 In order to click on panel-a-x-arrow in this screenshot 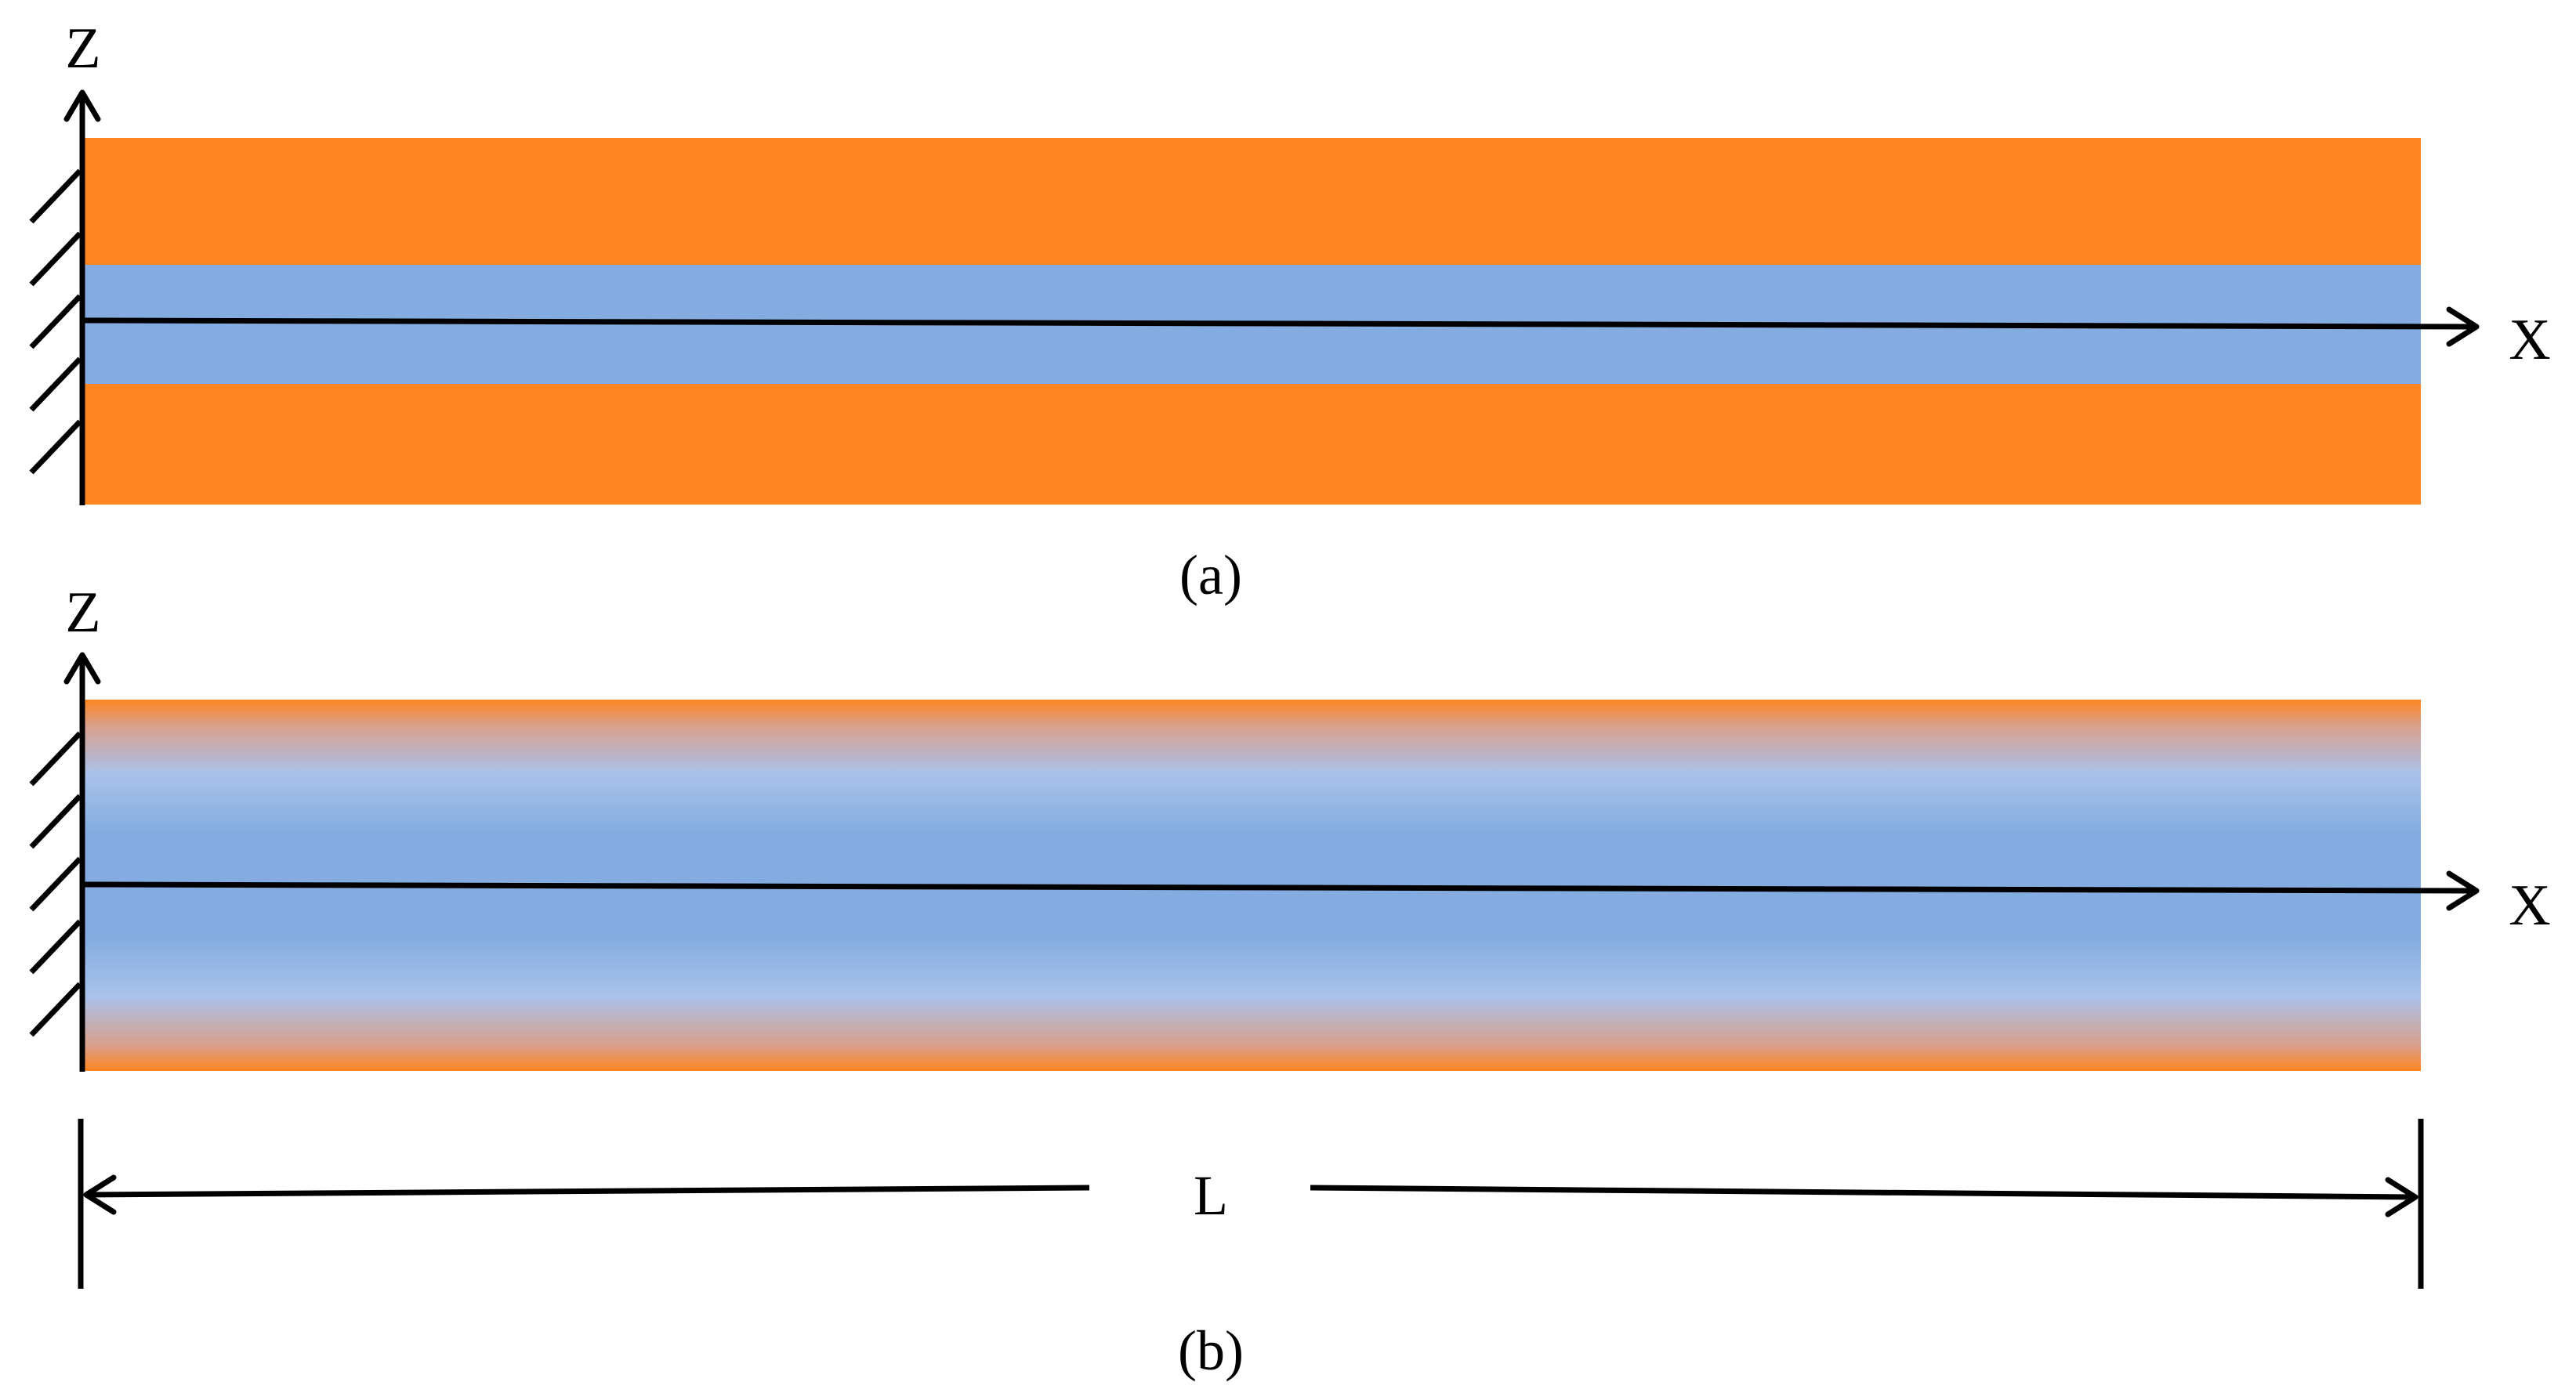, I will do `click(2463, 326)`.